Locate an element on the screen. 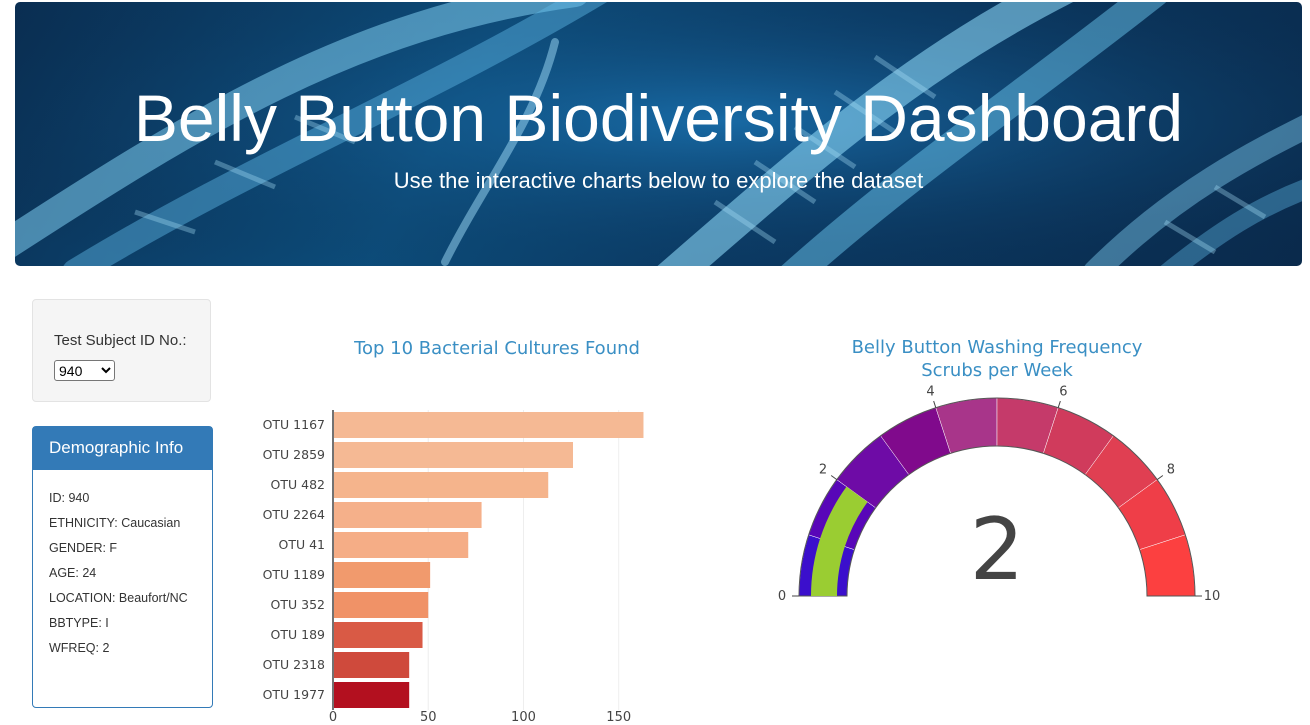  y-category-label: OTU 2859 is located at coordinates (294, 454).